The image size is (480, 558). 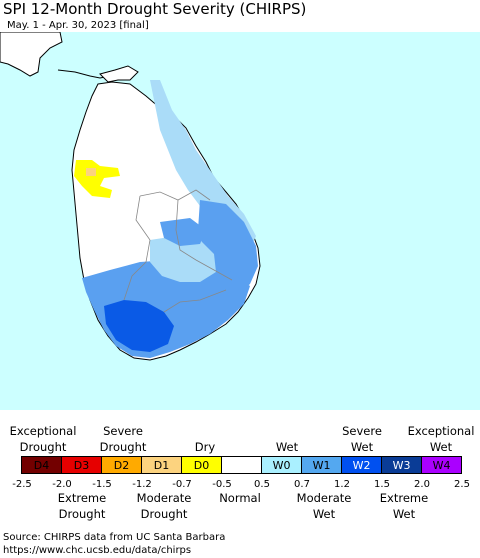 I want to click on legend-tick: -0.5, so click(x=222, y=484).